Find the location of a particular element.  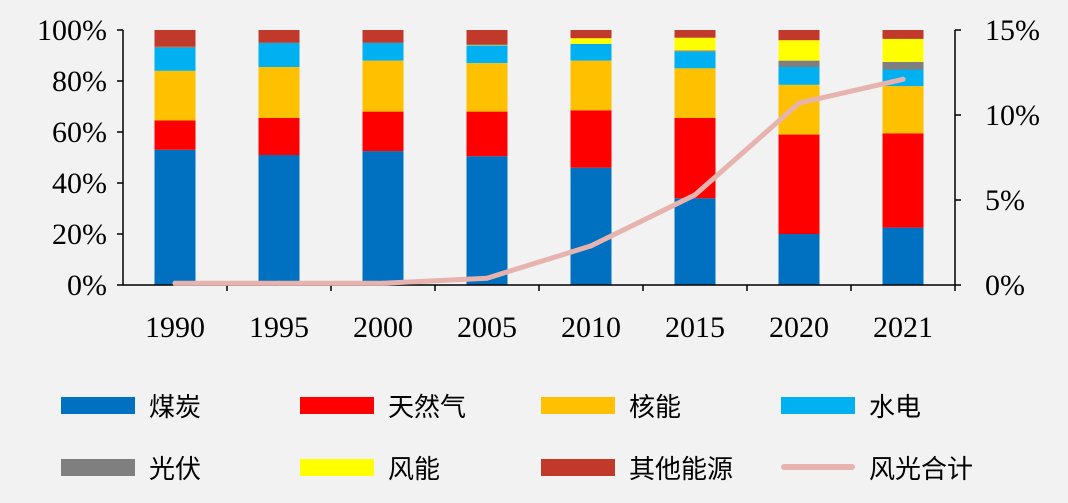

line-point-1995 is located at coordinates (279, 283).